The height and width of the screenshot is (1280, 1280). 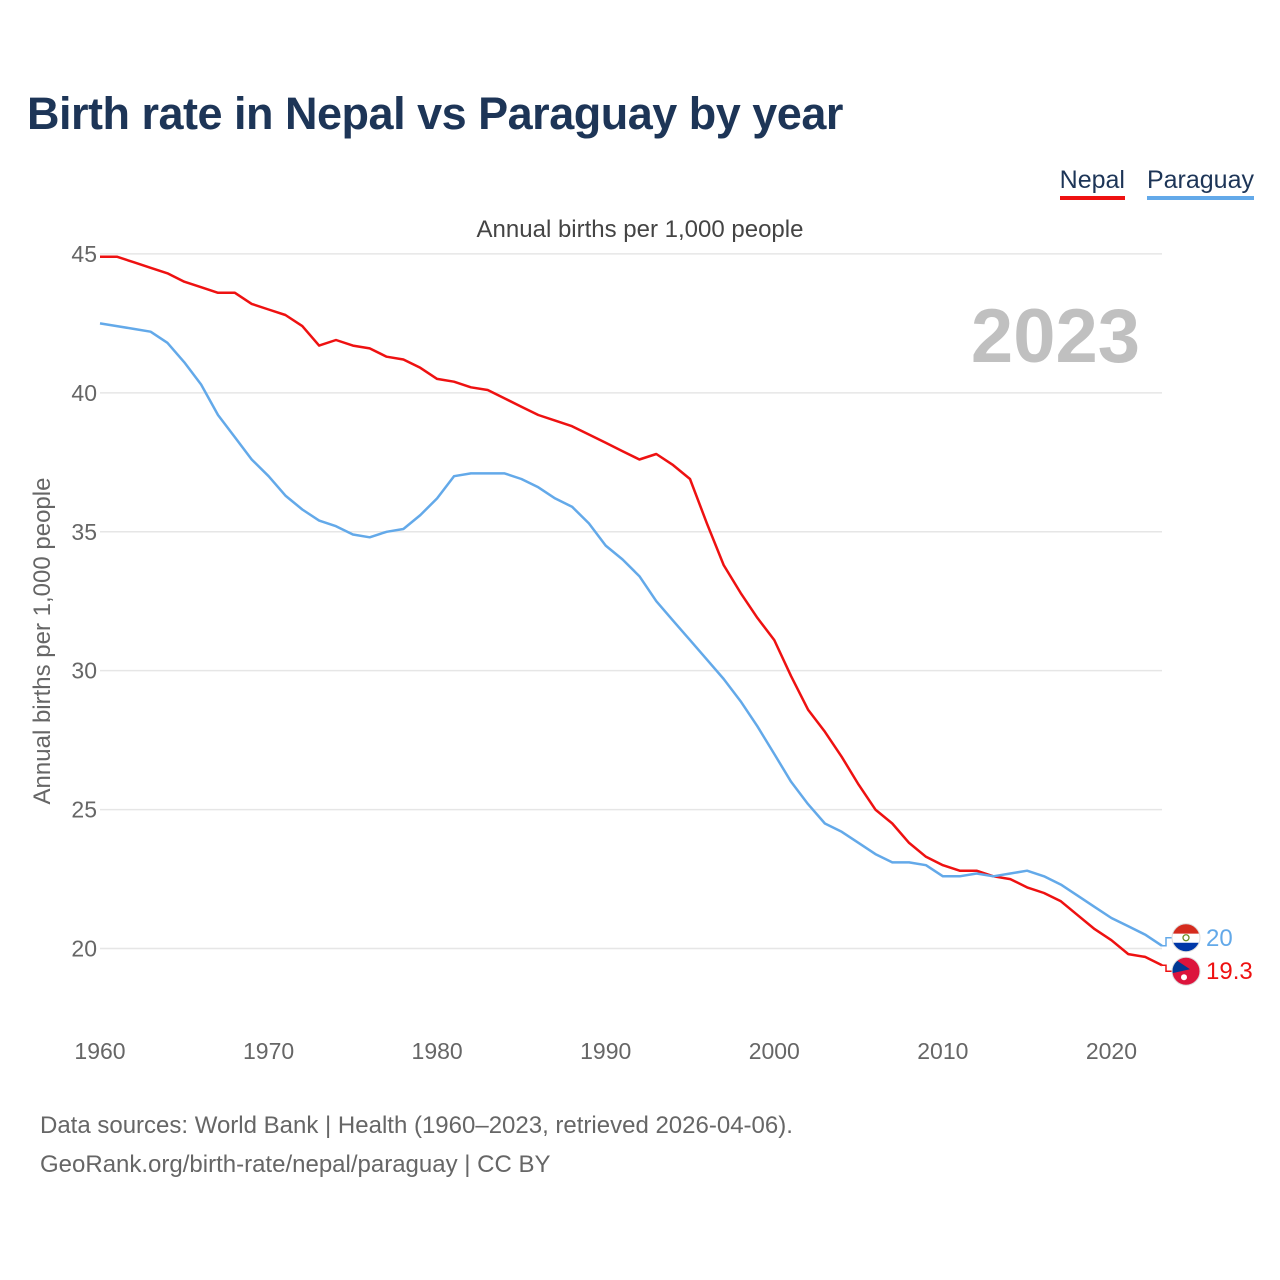 What do you see at coordinates (1167, 968) in the screenshot?
I see `connector-nepal` at bounding box center [1167, 968].